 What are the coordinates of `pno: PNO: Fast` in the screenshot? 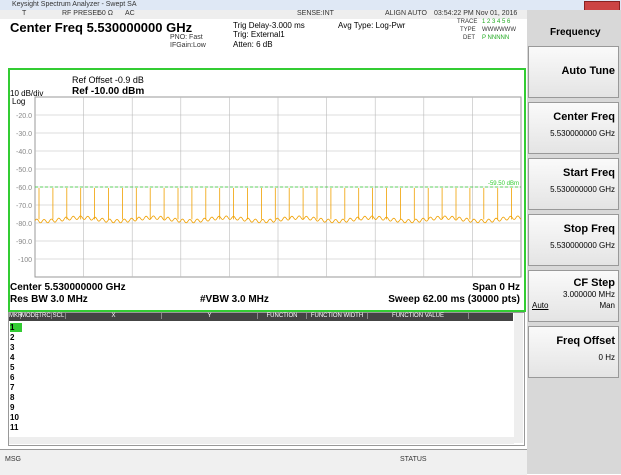 It's located at (186, 37).